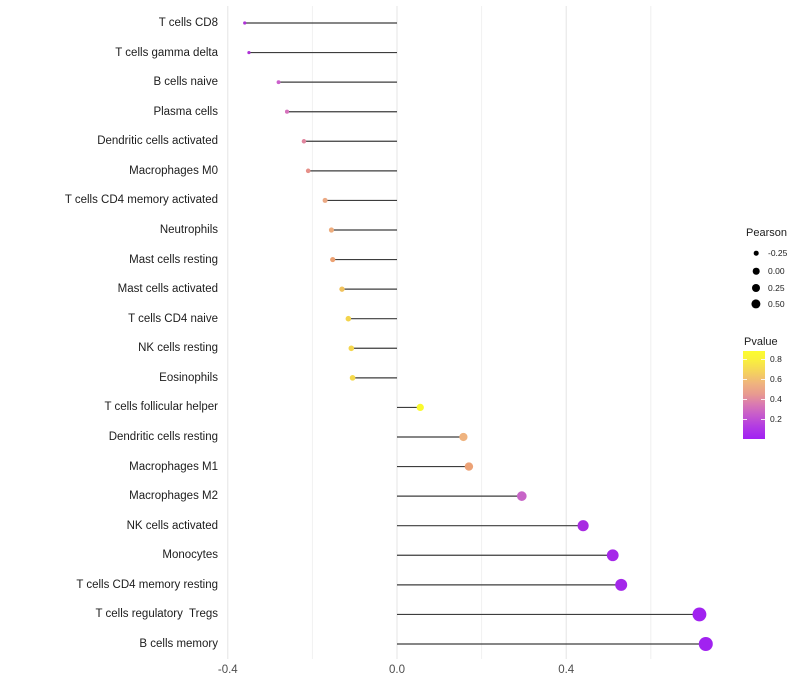 This screenshot has height=700, width=800. Describe the element at coordinates (178, 643) in the screenshot. I see `y-axis-label: B cells memory` at that location.